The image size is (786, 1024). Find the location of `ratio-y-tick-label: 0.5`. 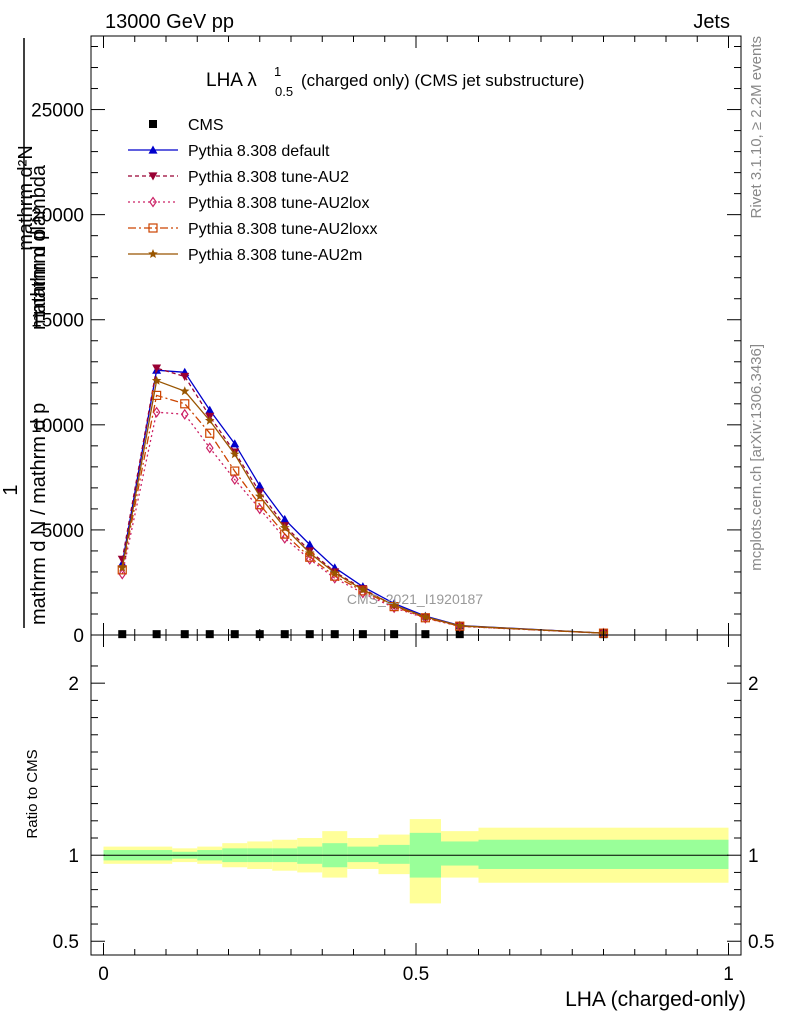

ratio-y-tick-label: 0.5 is located at coordinates (66, 942).